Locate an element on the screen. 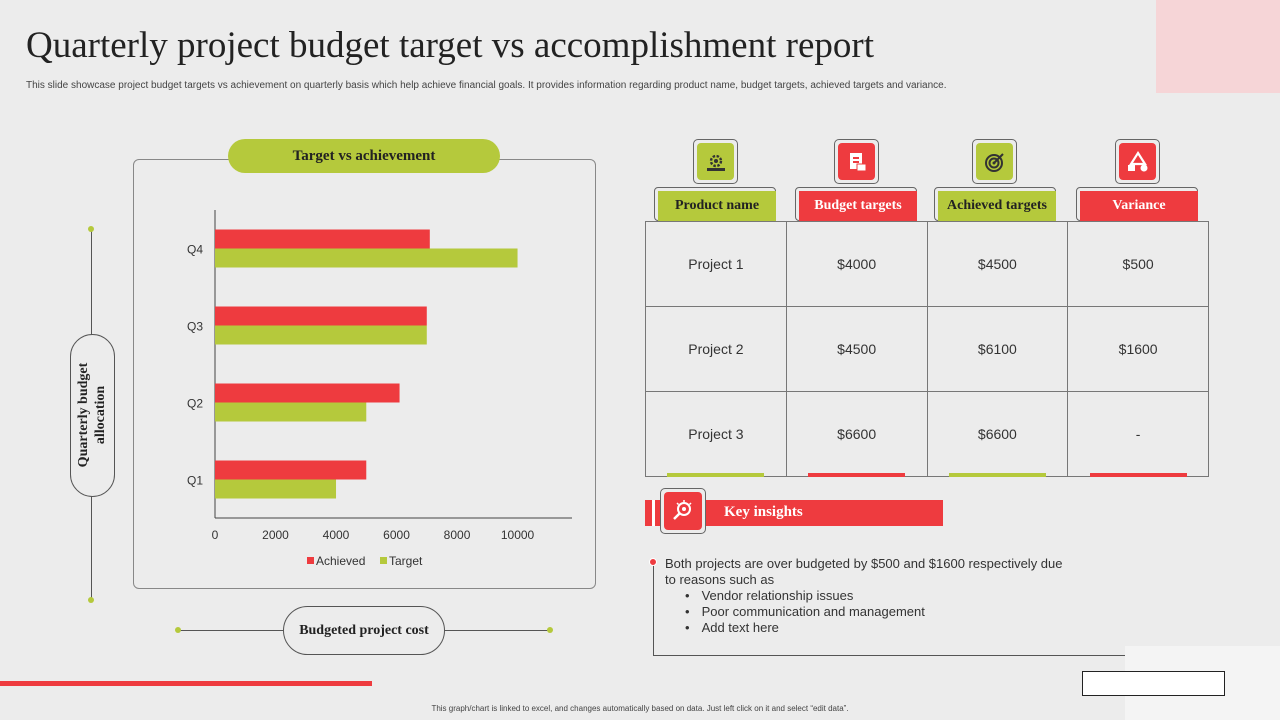  x-tick-label: 6000 is located at coordinates (396, 535).